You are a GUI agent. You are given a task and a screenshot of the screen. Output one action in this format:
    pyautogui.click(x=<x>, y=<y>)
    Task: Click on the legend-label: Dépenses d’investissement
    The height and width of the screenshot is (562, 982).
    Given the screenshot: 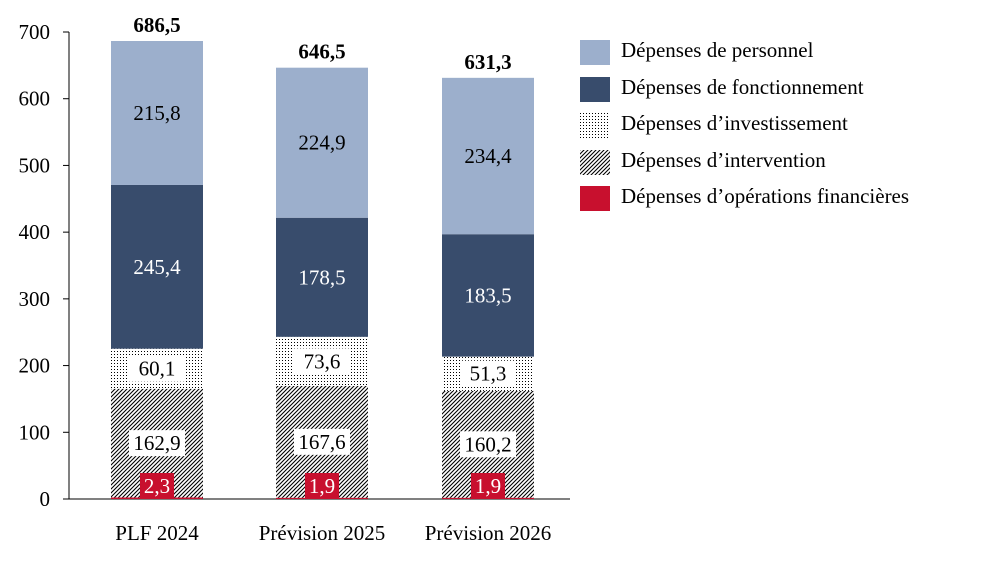 What is the action you would take?
    pyautogui.click(x=734, y=123)
    